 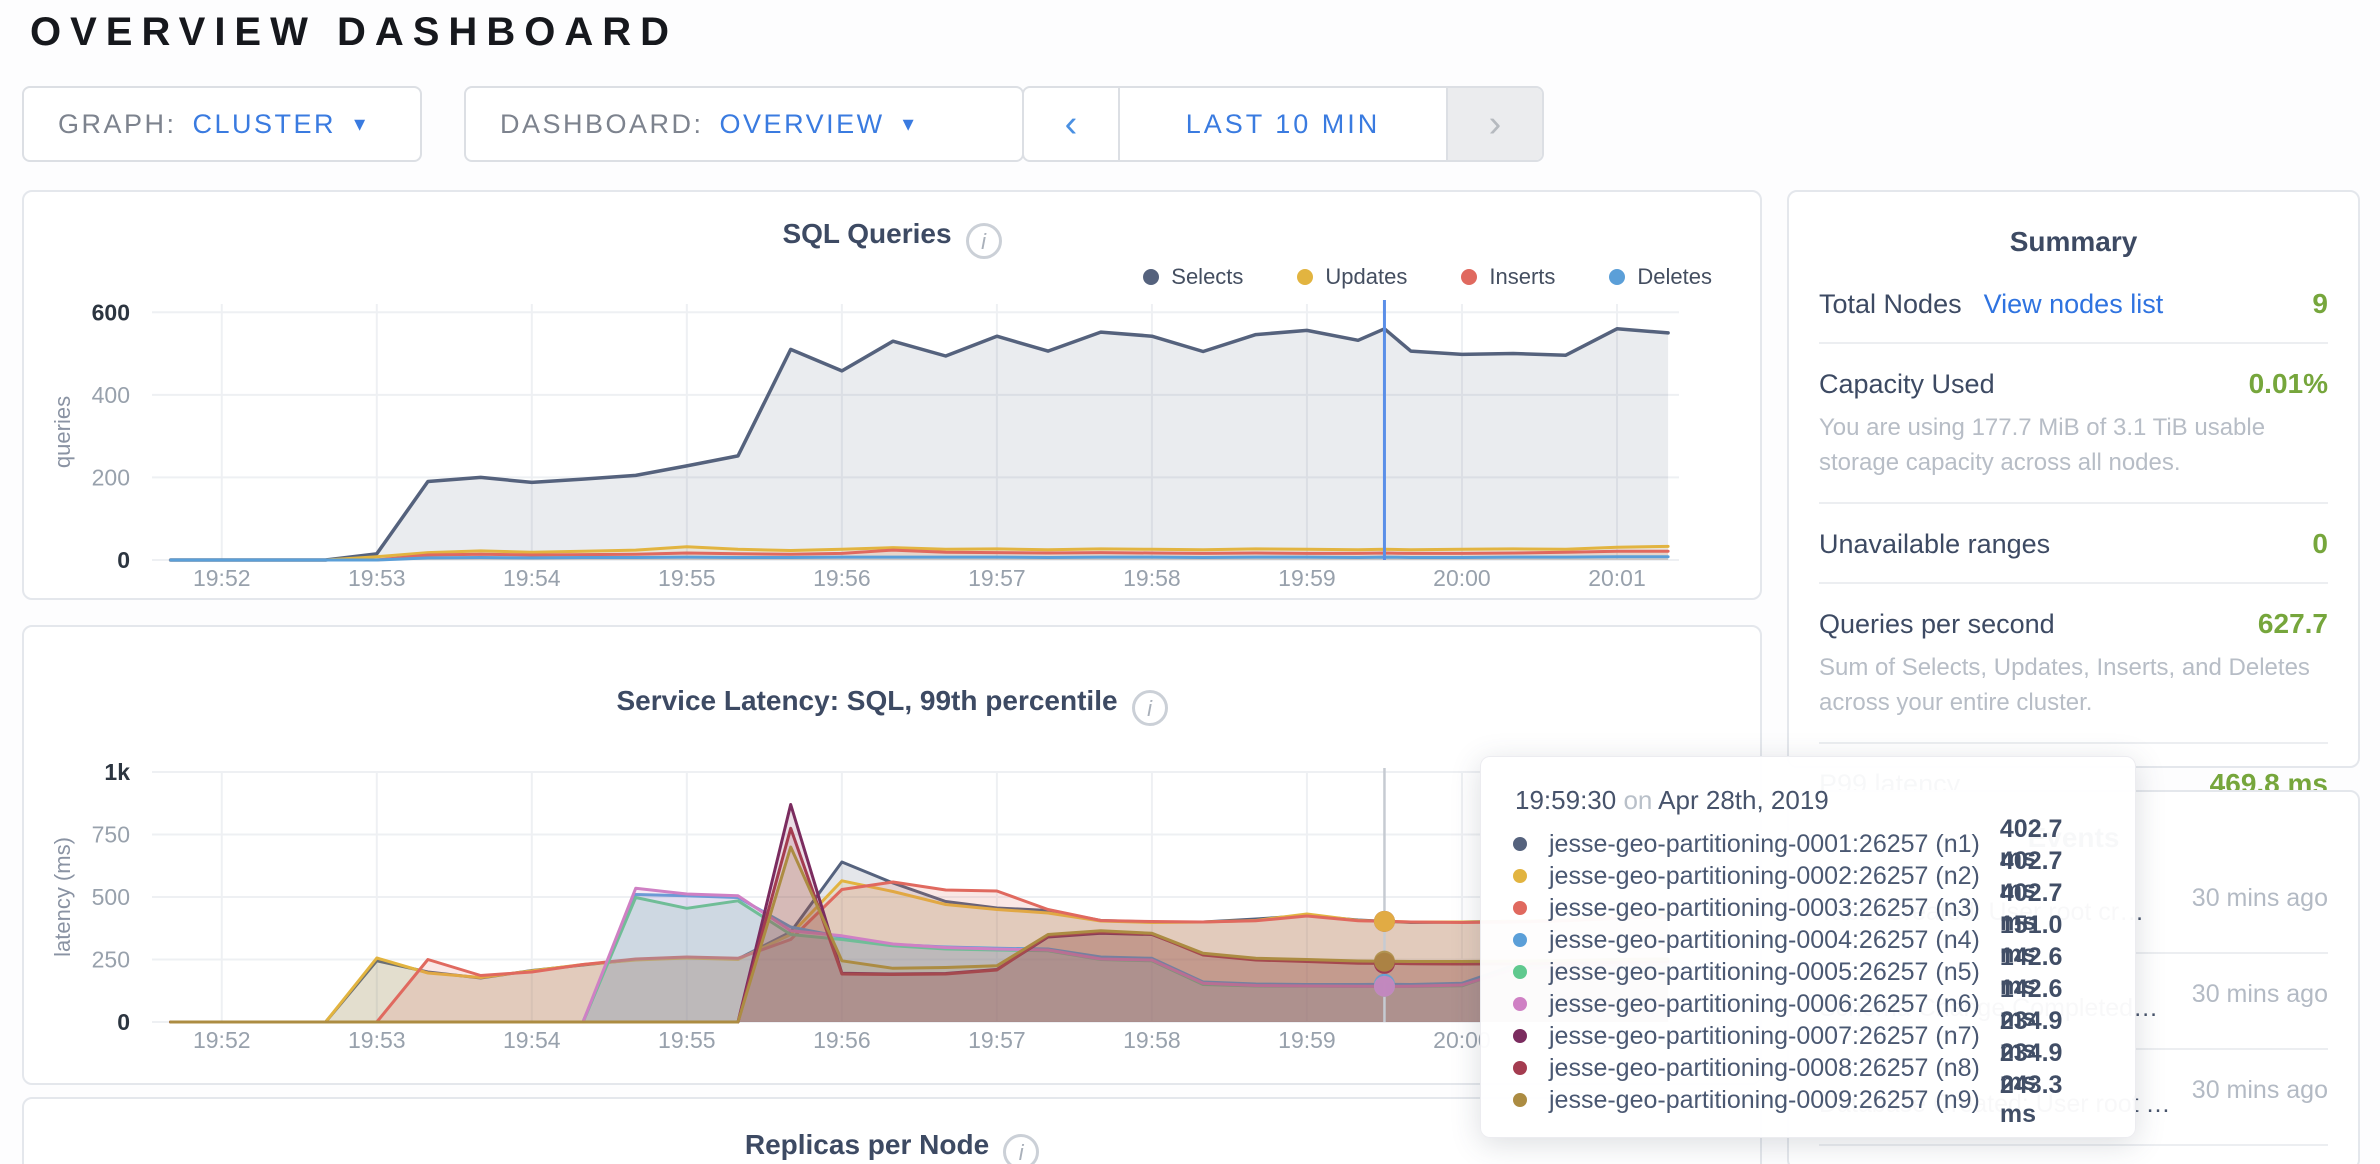 What do you see at coordinates (1152, 578) in the screenshot?
I see `sql-queries-xtick: 19:58` at bounding box center [1152, 578].